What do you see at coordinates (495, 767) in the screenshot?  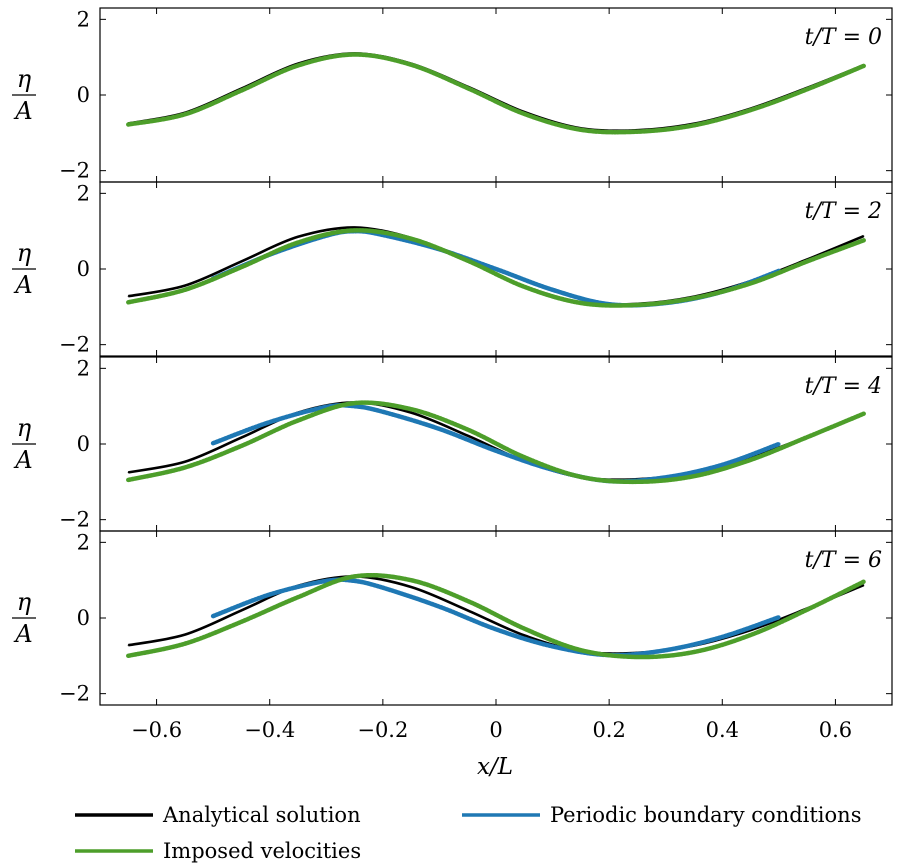 I see `x-axis-label: x/L` at bounding box center [495, 767].